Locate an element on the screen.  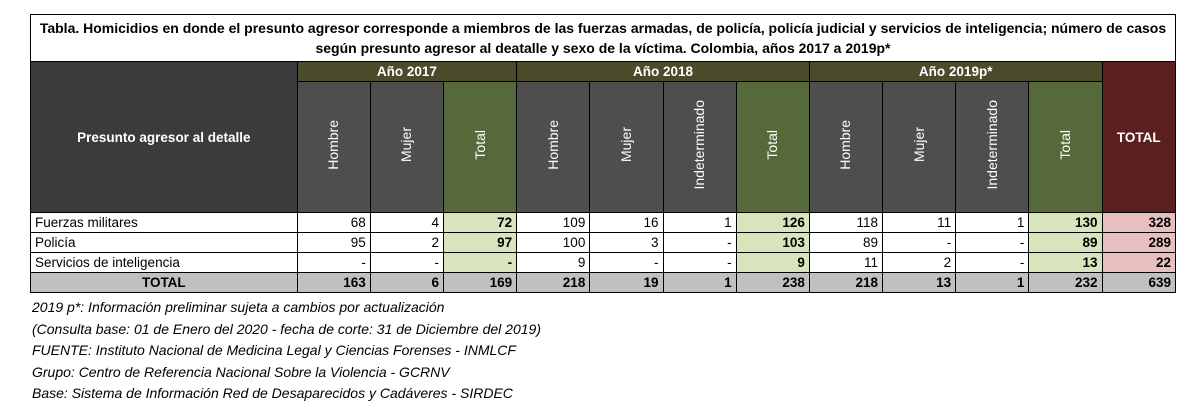
total-column-header: TOTAL is located at coordinates (1139, 137).